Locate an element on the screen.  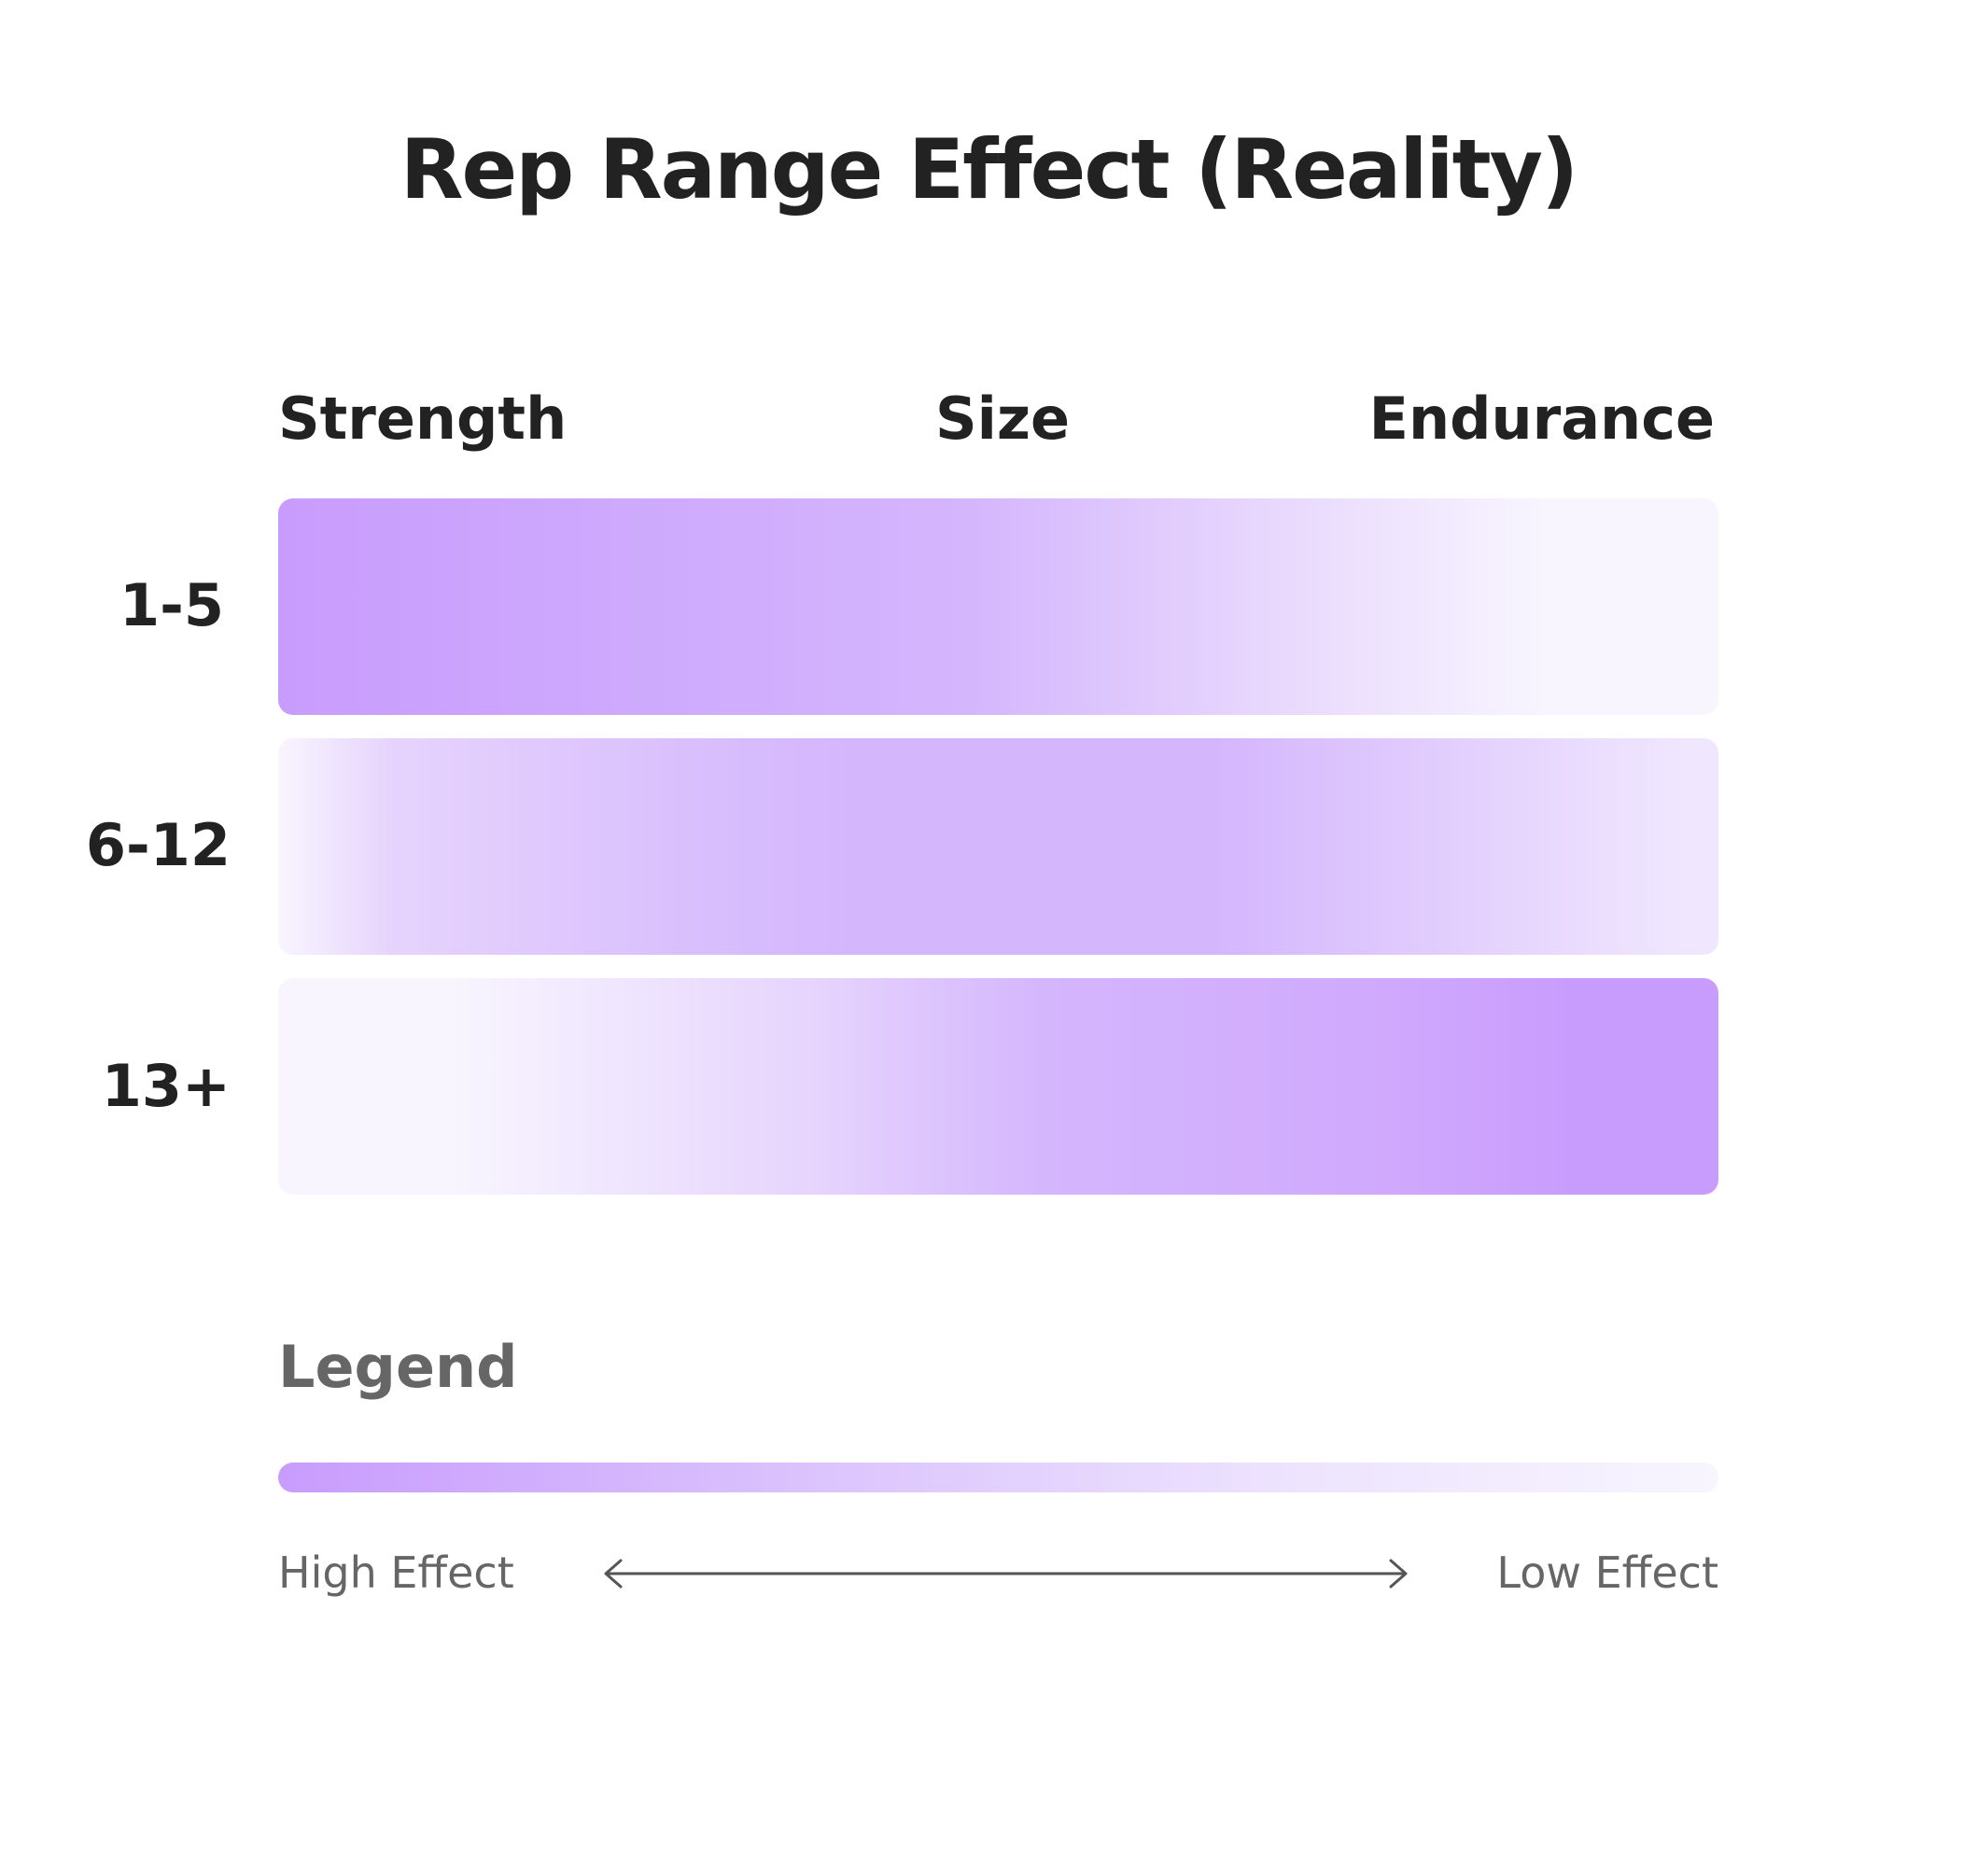
legend-low-label: Low Effect is located at coordinates (1607, 1572).